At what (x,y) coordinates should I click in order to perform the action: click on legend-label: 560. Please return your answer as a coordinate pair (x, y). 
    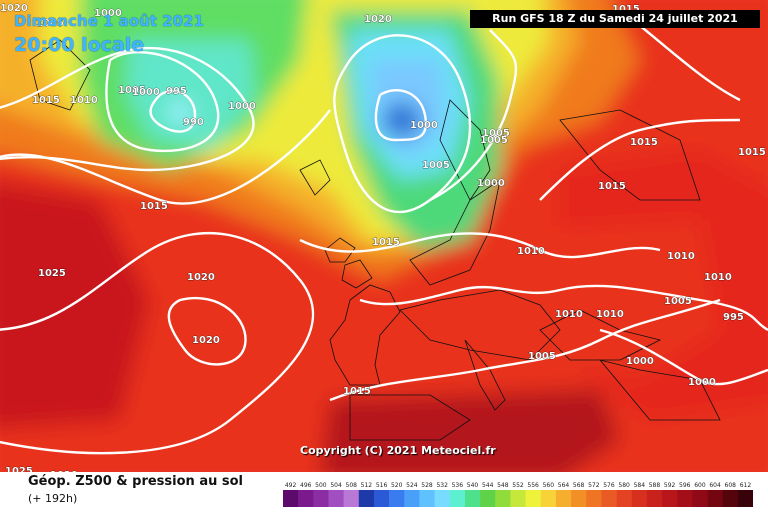
    Looking at the image, I should click on (549, 485).